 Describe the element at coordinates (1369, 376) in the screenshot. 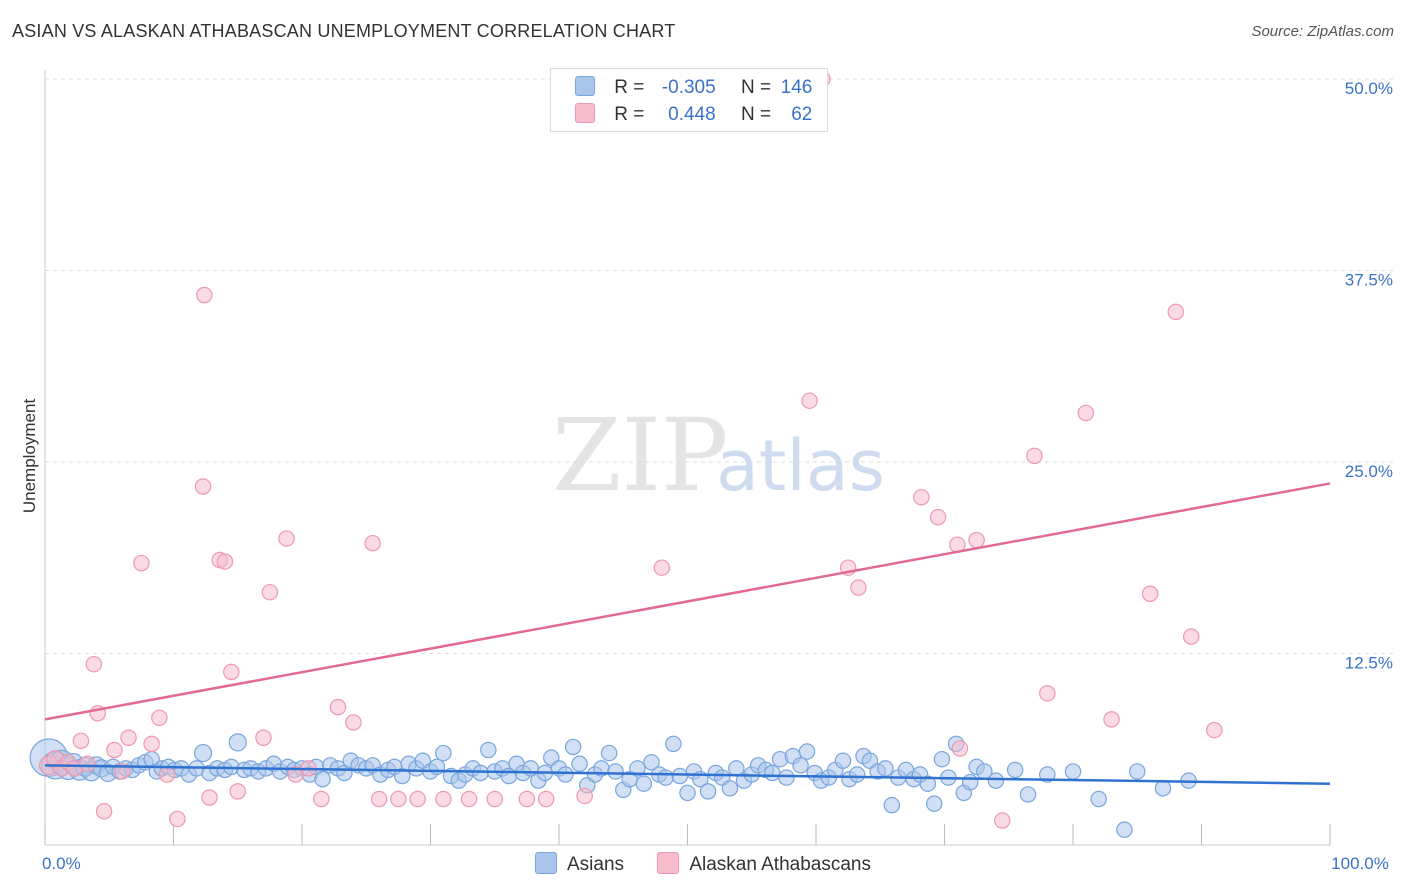

I see `y-tick-labels: 12.5% 25.0% 37.5% 50.0%` at that location.